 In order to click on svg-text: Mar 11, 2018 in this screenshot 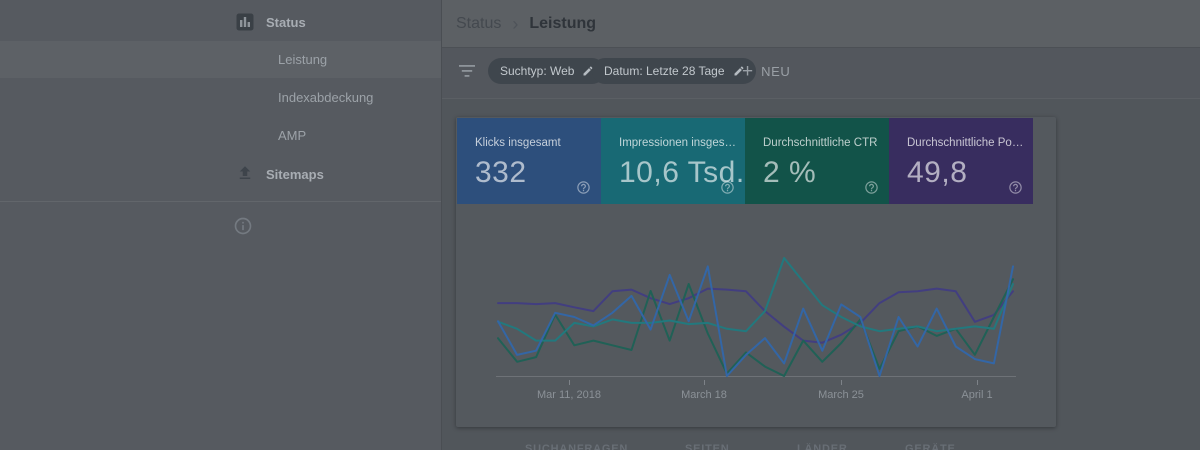, I will do `click(569, 395)`.